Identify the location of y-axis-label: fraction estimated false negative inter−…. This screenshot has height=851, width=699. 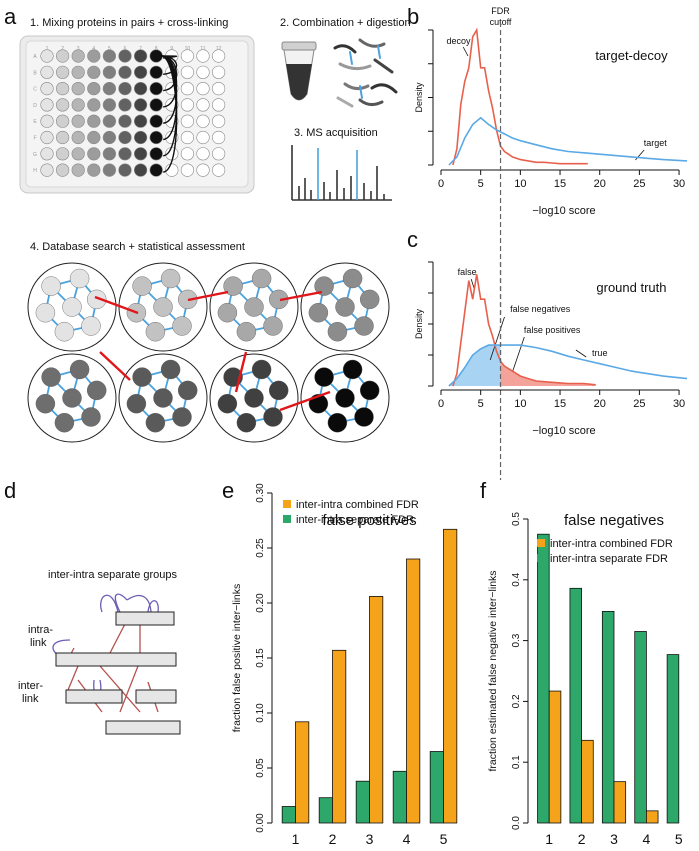
(493, 670).